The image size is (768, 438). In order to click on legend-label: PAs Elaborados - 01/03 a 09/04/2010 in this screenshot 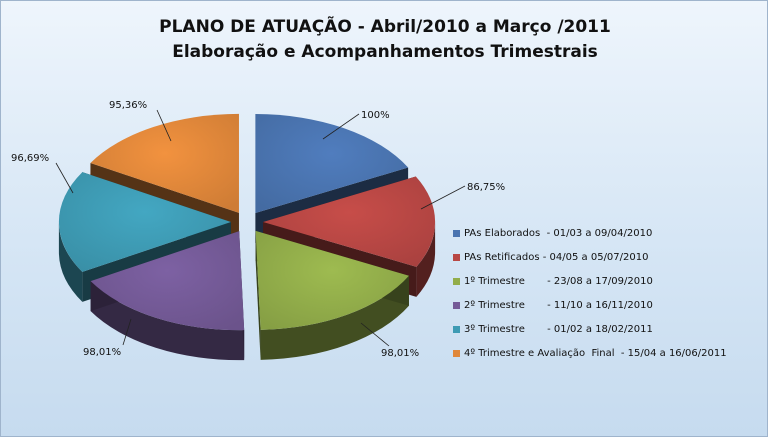, I will do `click(558, 233)`.